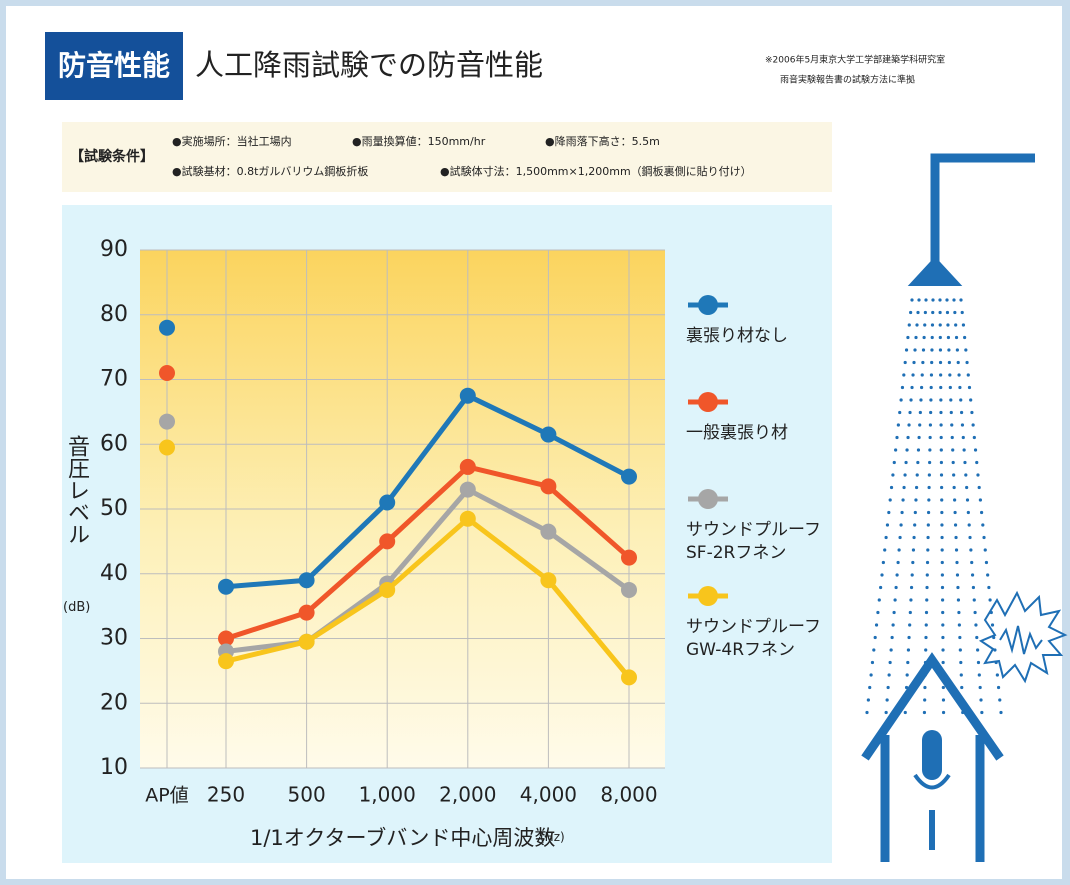 This screenshot has width=1070, height=885. Describe the element at coordinates (114, 66) in the screenshot. I see `badge-box` at that location.